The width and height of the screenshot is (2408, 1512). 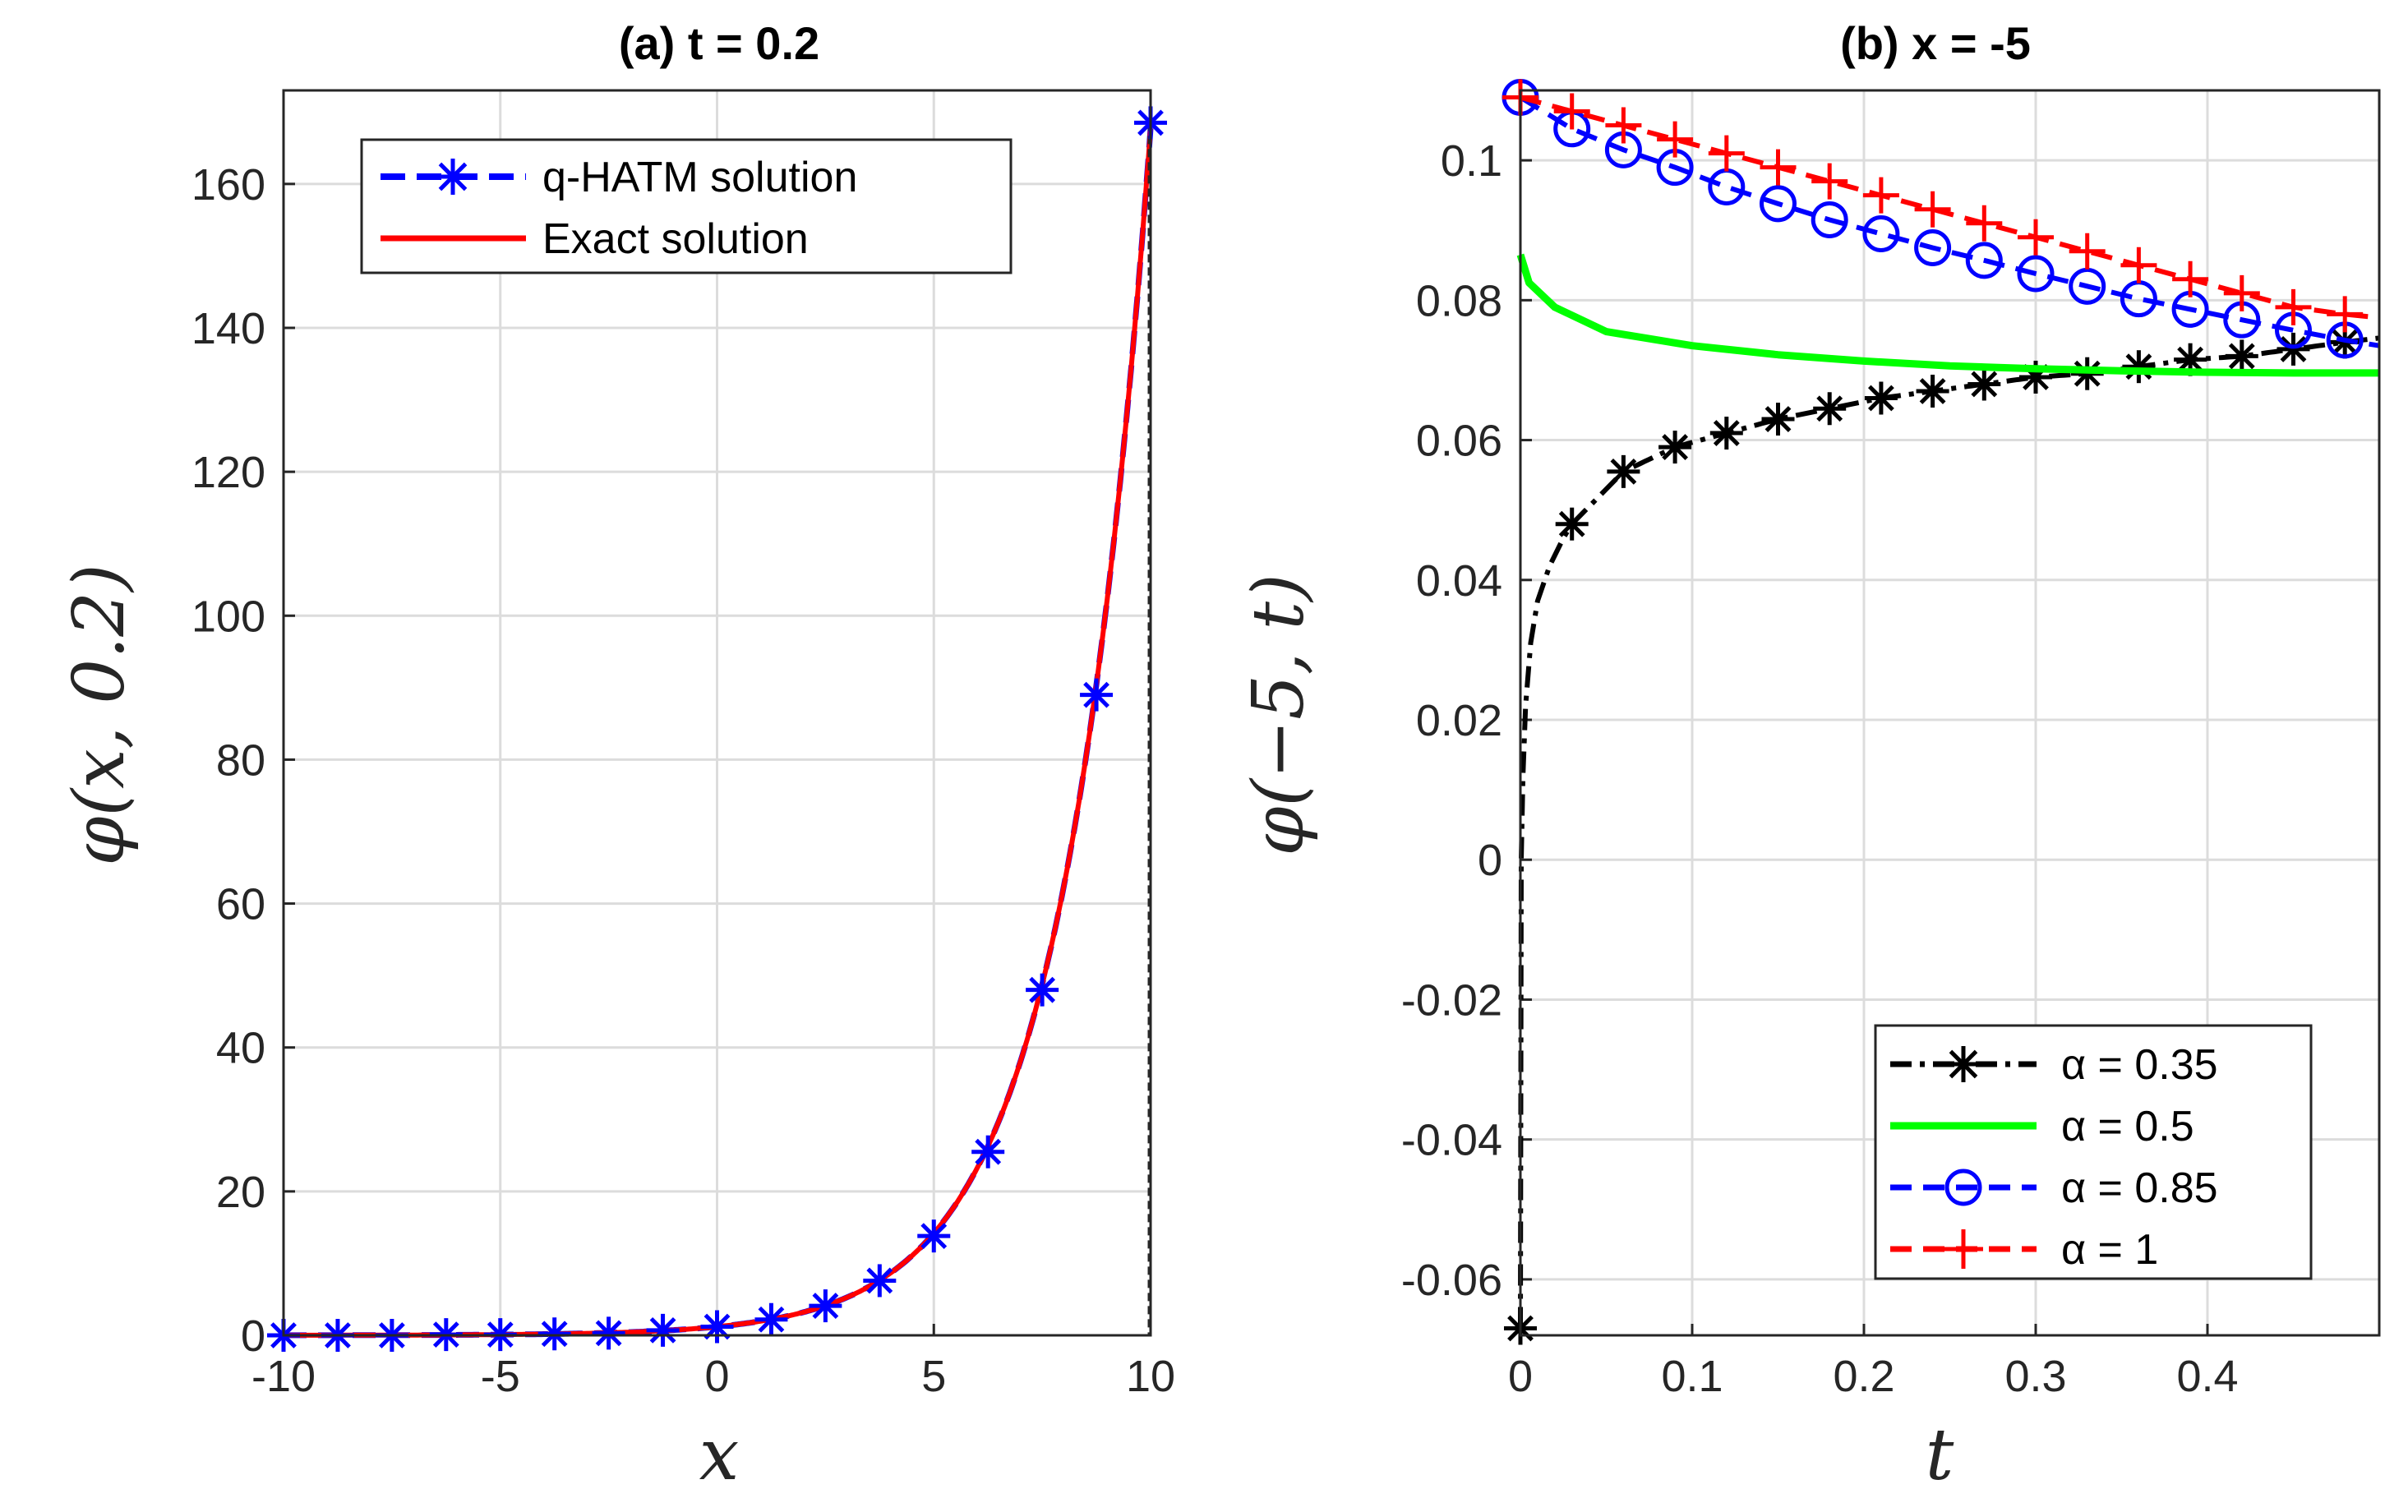 I want to click on panel-a-x-tick-label: -5, so click(x=500, y=1376).